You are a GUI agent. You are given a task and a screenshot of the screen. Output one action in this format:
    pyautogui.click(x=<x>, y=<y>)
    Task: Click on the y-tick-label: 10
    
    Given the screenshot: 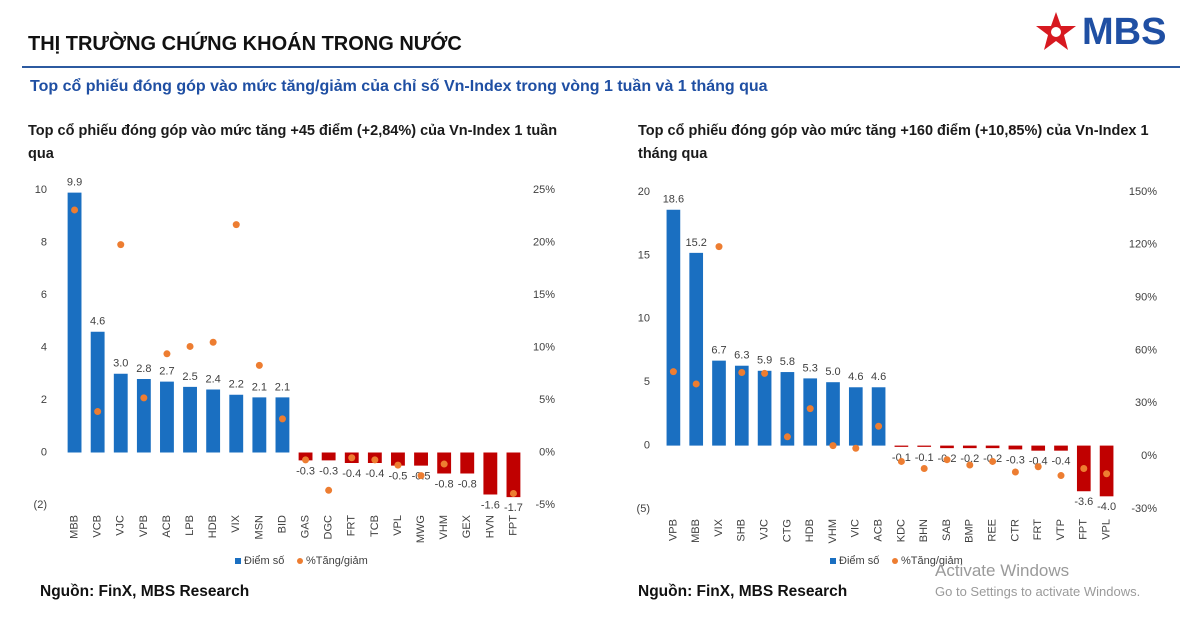 What is the action you would take?
    pyautogui.click(x=41, y=190)
    